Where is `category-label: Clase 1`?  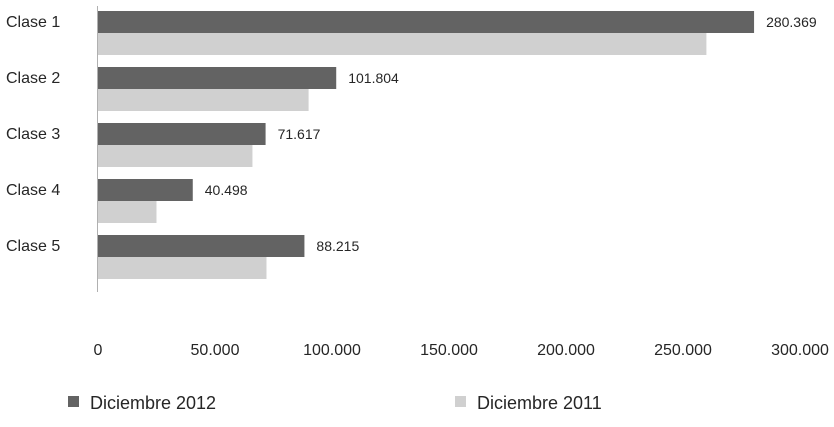
category-label: Clase 1 is located at coordinates (33, 22).